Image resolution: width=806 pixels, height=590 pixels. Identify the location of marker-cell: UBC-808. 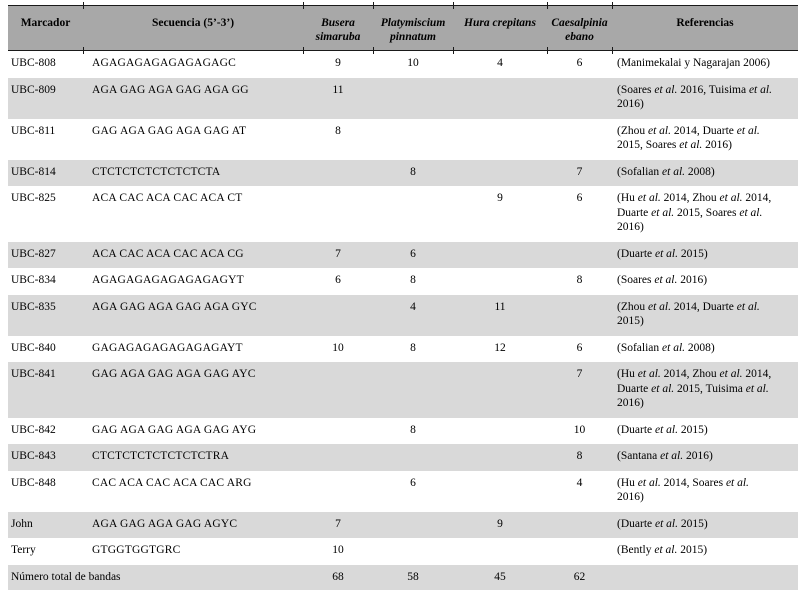
(45, 64).